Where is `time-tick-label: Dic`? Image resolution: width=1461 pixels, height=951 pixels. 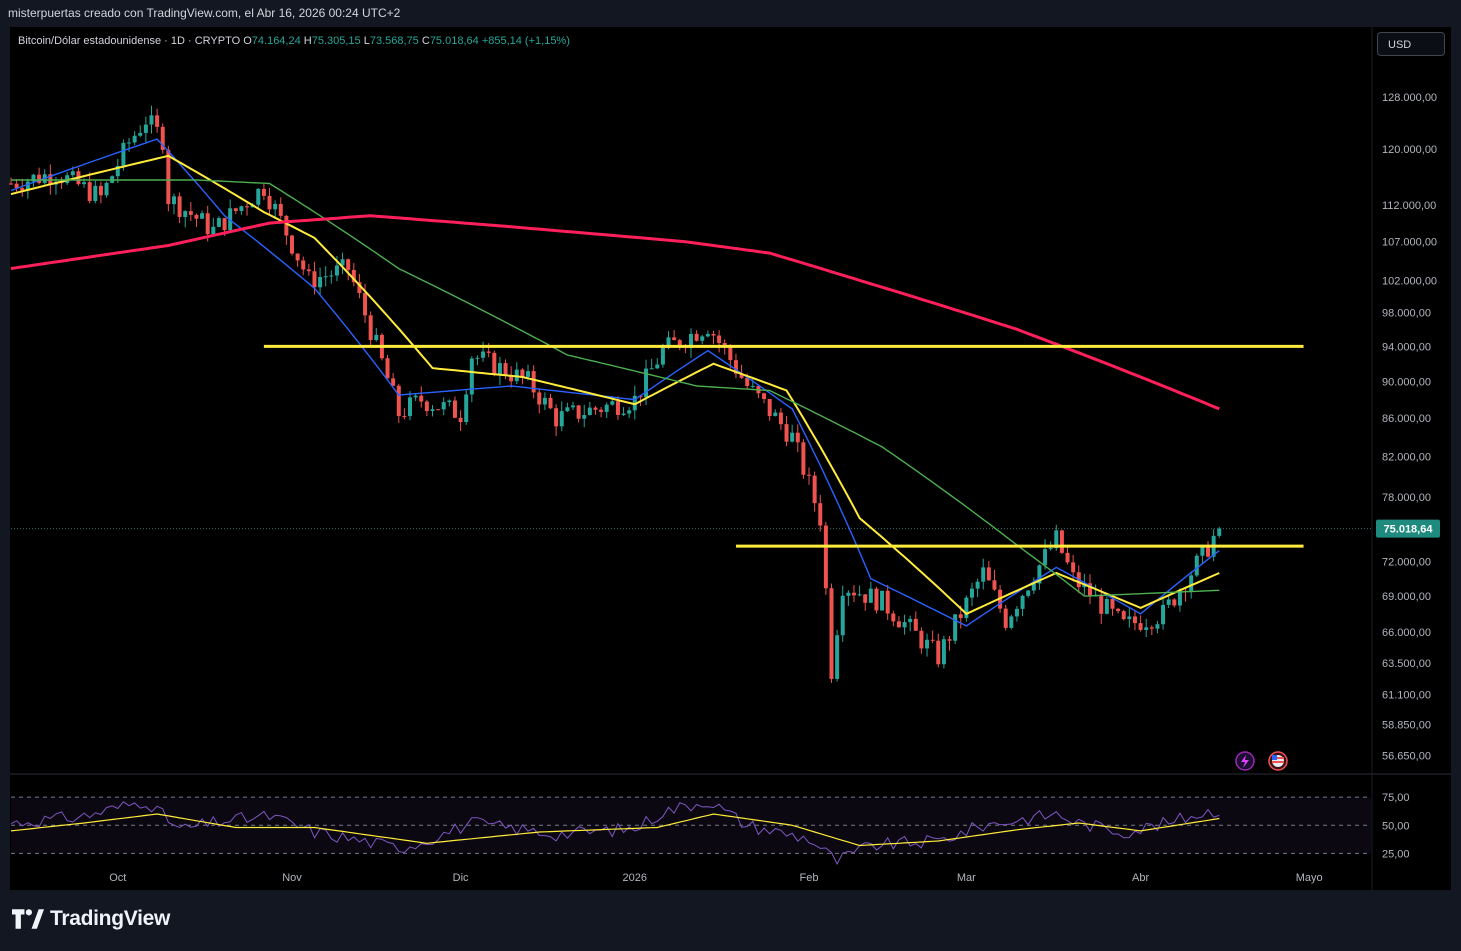
time-tick-label: Dic is located at coordinates (461, 878).